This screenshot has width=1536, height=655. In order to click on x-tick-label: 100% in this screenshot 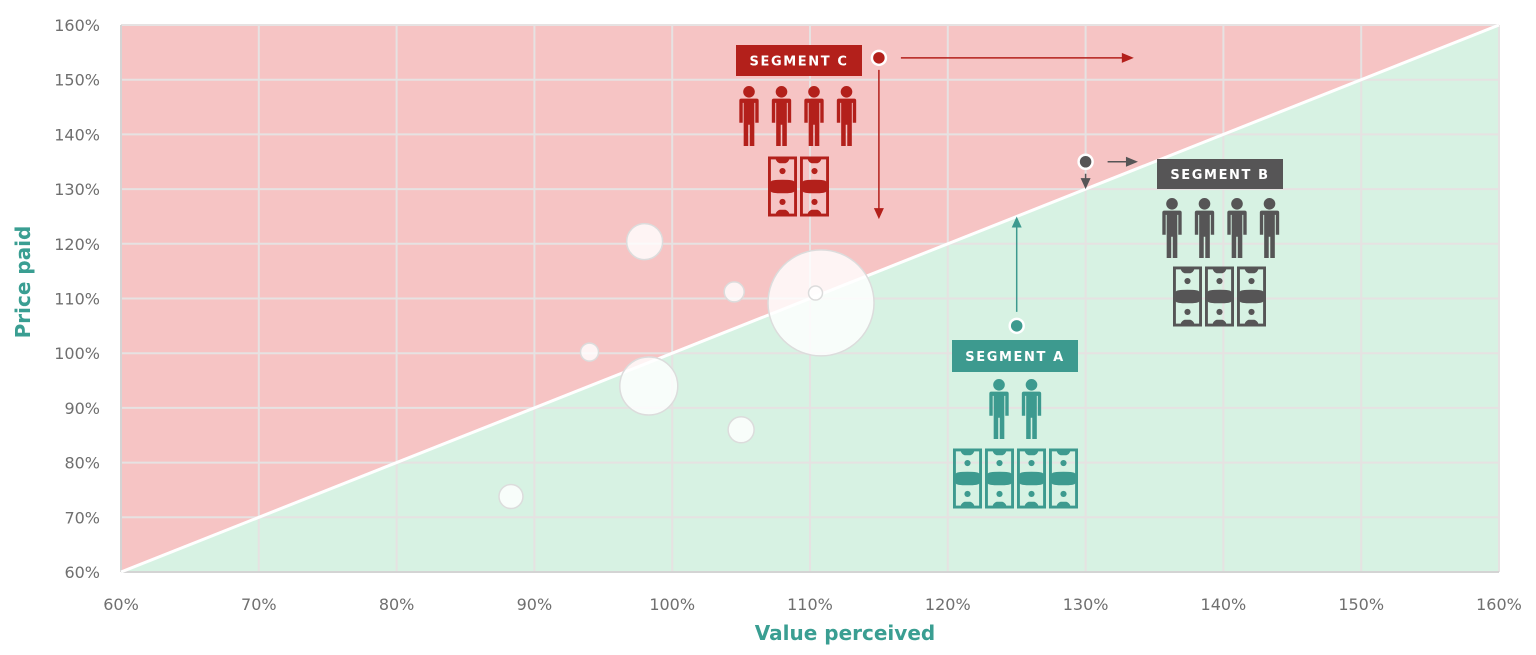, I will do `click(672, 604)`.